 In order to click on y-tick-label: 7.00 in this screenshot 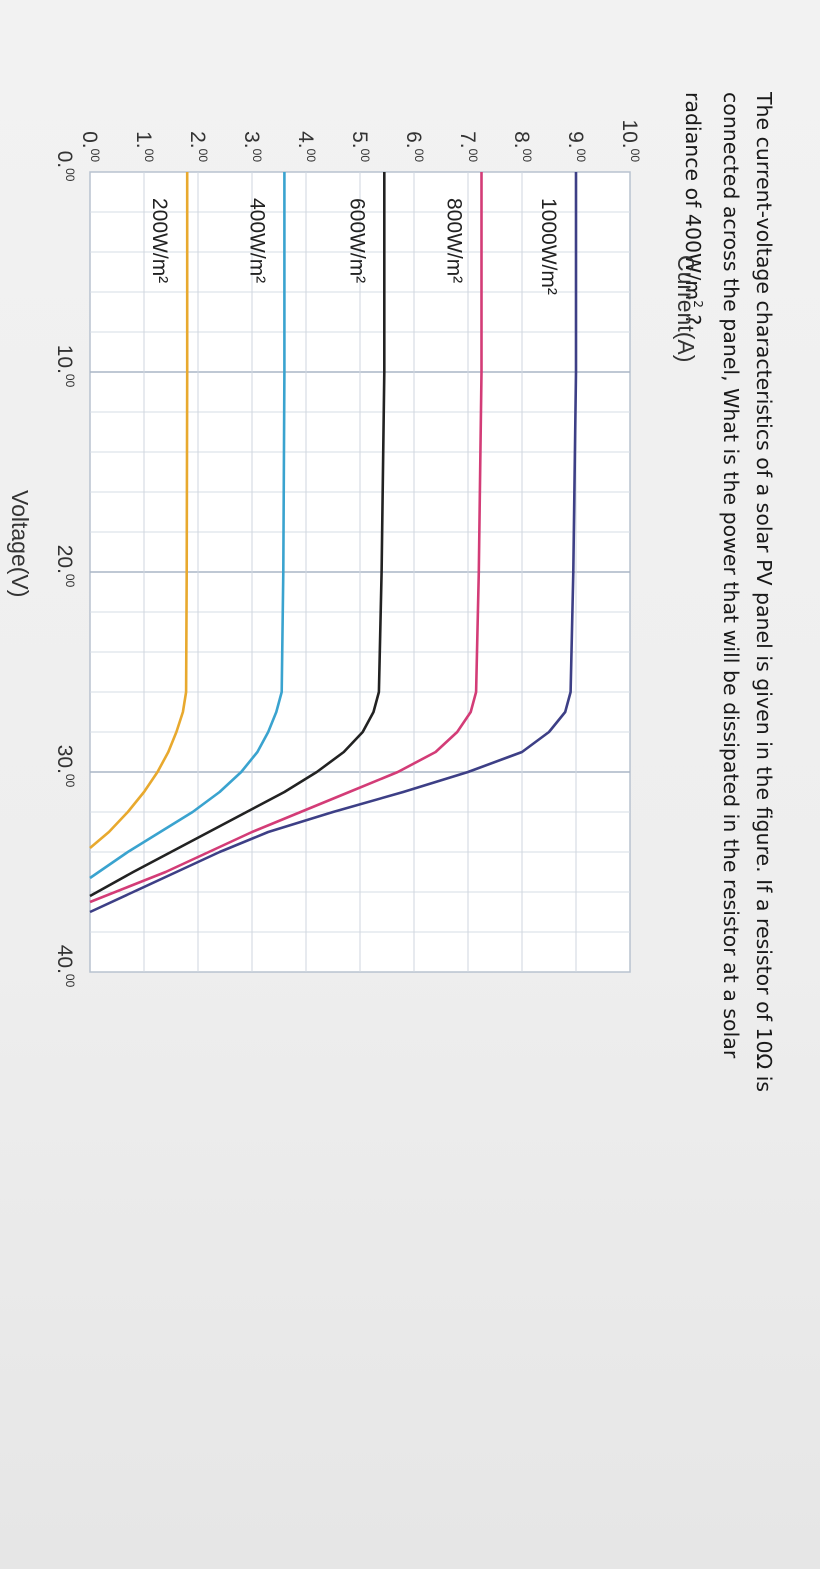, I will do `click(468, 146)`.